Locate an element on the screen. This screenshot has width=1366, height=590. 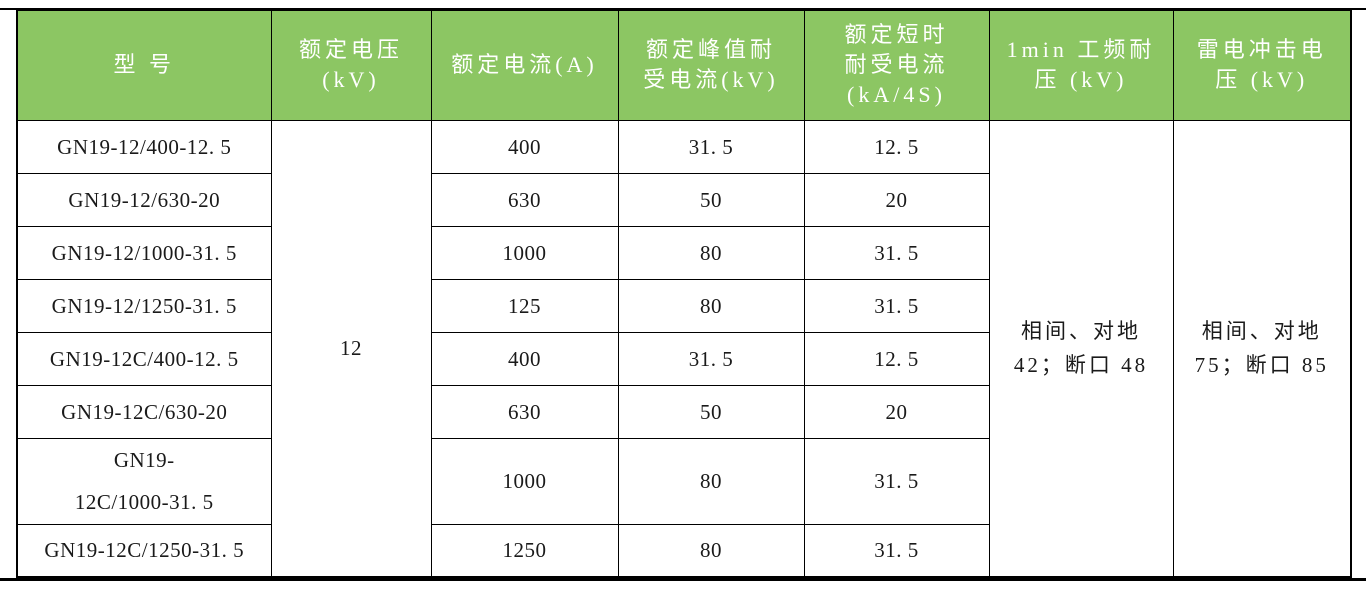
cell-model: GN19-12C/630-20 is located at coordinates (144, 411).